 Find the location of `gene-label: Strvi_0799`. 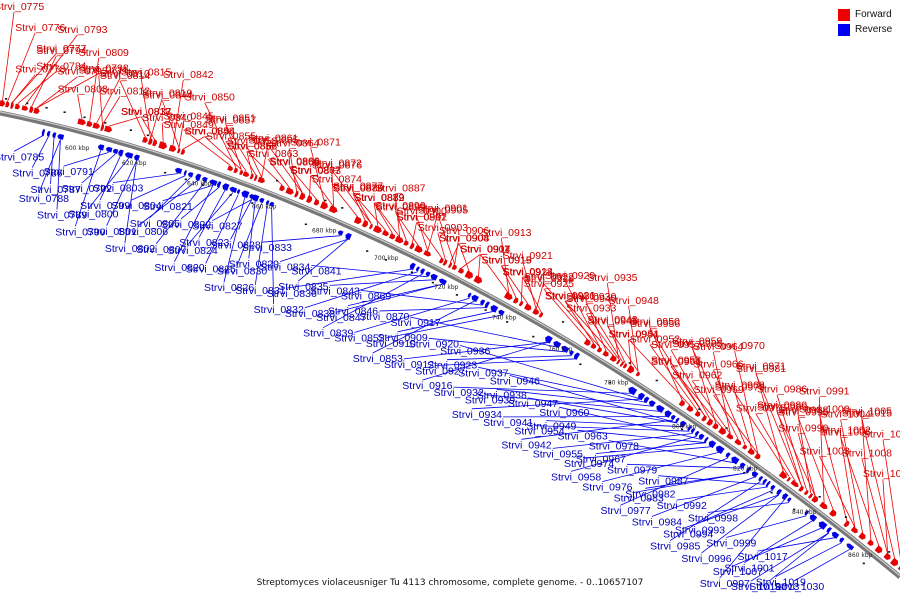

gene-label: Strvi_0799 is located at coordinates (105, 206).